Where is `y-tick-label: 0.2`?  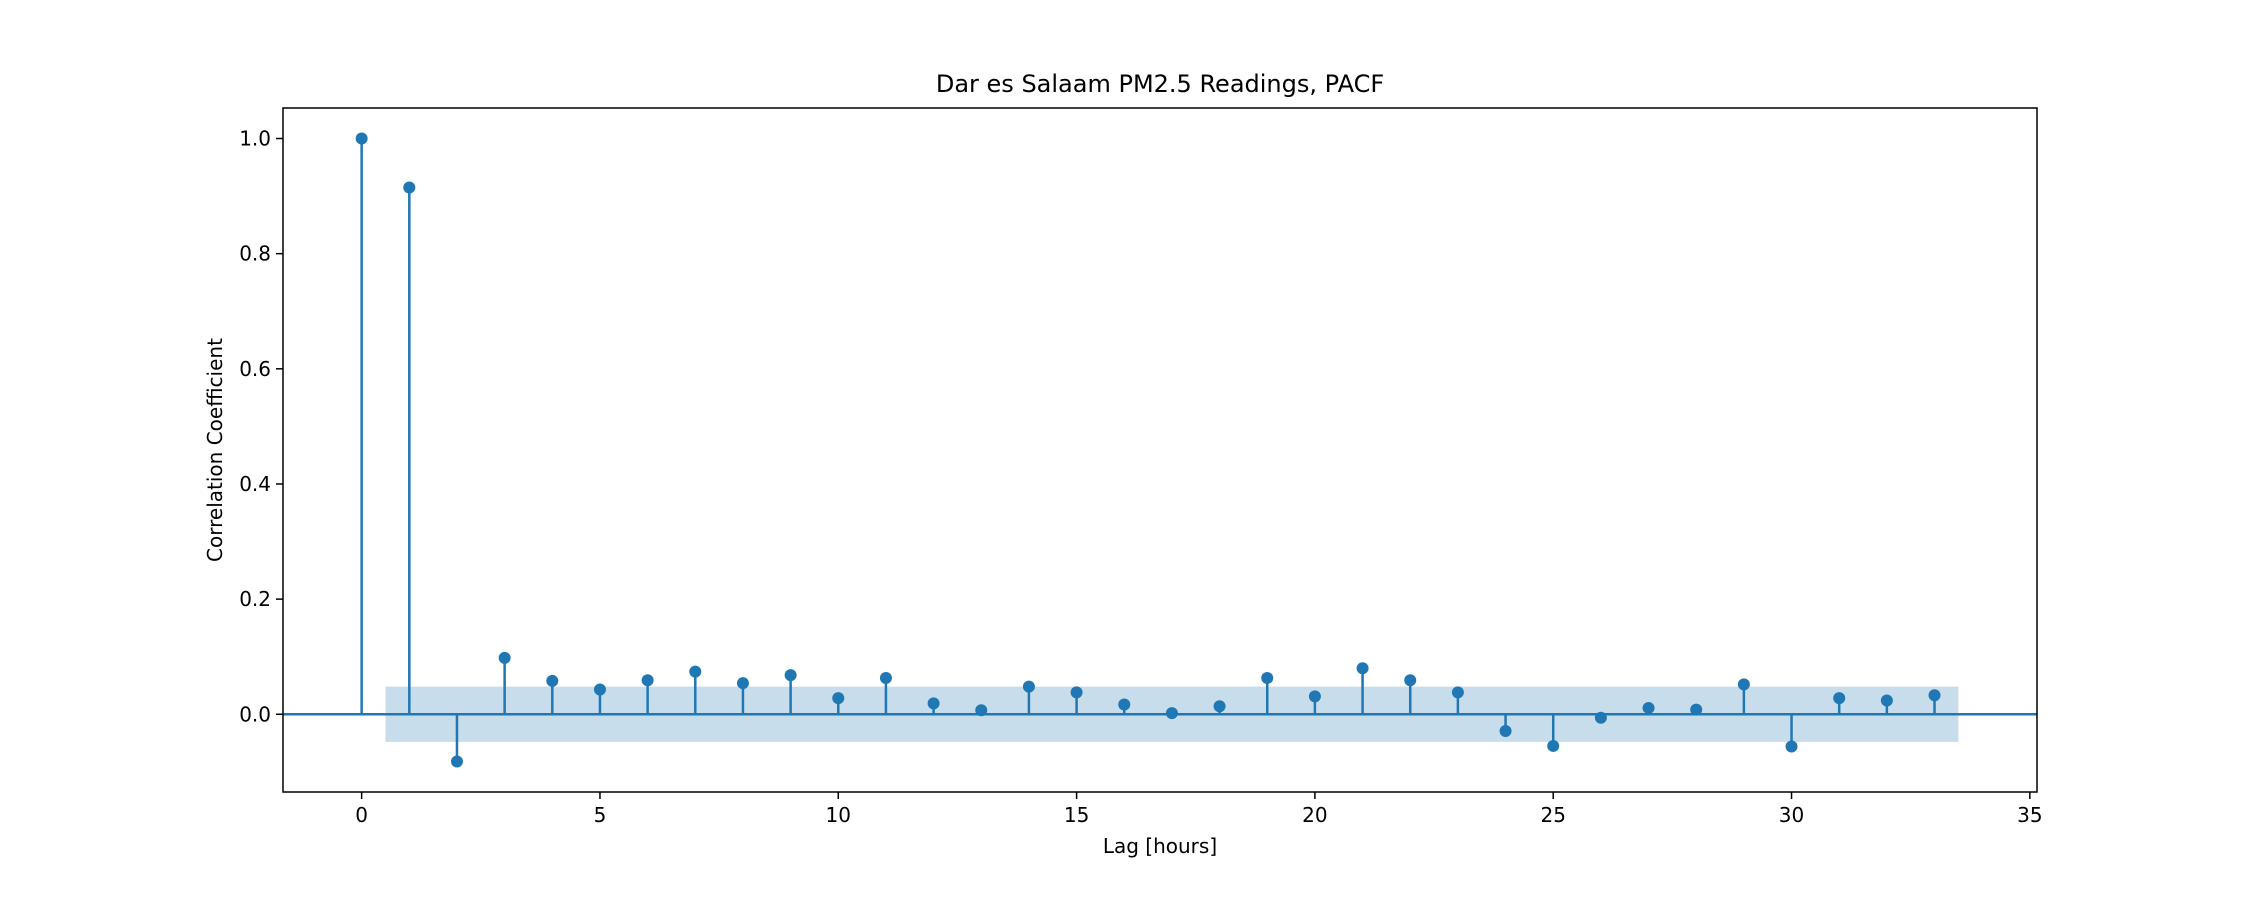 y-tick-label: 0.2 is located at coordinates (255, 599).